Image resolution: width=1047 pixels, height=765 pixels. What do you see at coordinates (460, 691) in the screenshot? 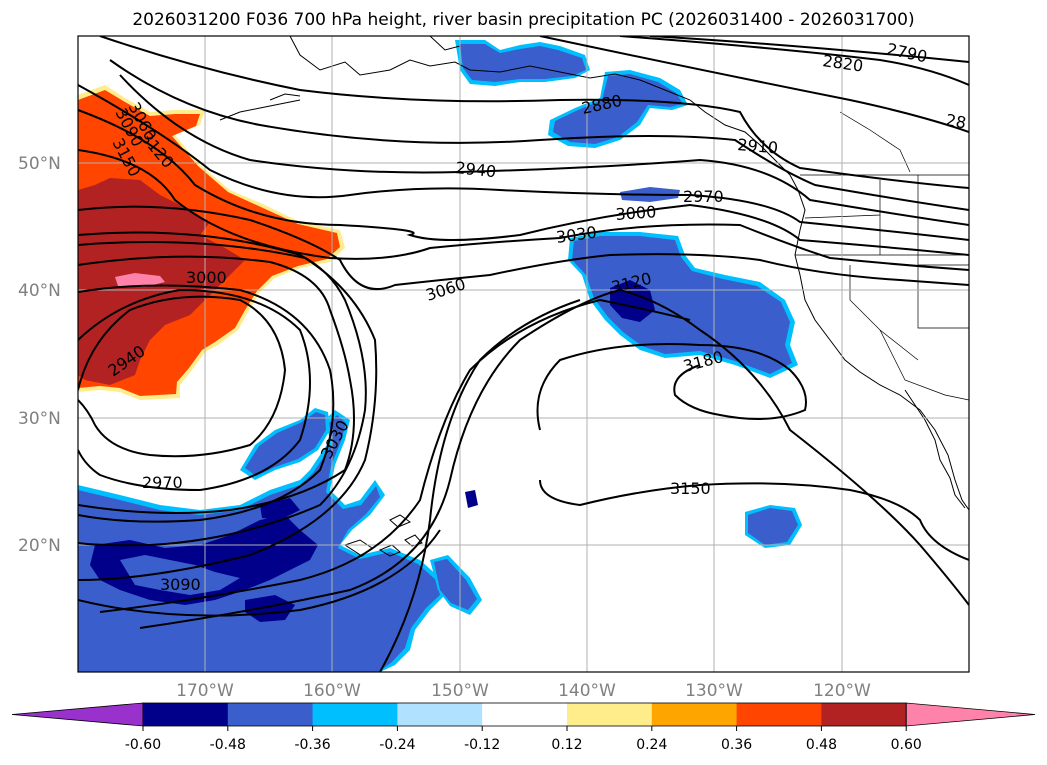
I see `lon-label: 150°W` at bounding box center [460, 691].